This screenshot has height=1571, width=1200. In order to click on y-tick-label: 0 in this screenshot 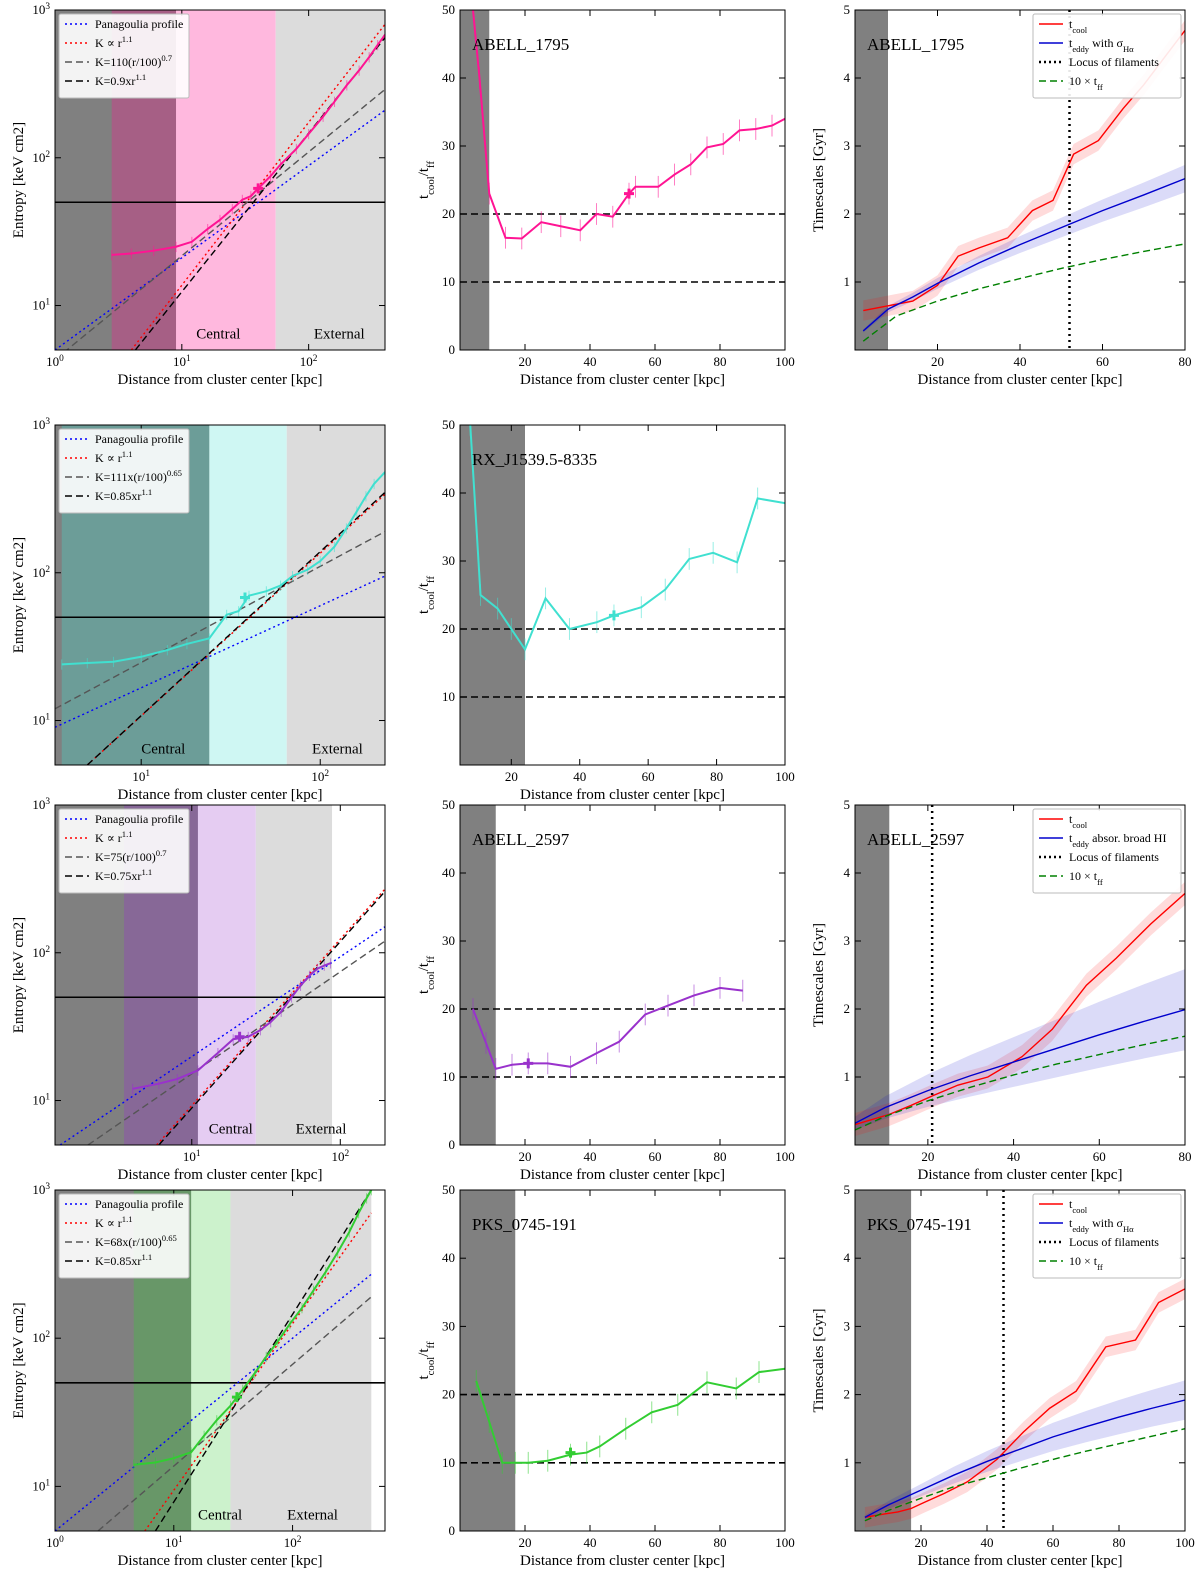, I will do `click(452, 1144)`.